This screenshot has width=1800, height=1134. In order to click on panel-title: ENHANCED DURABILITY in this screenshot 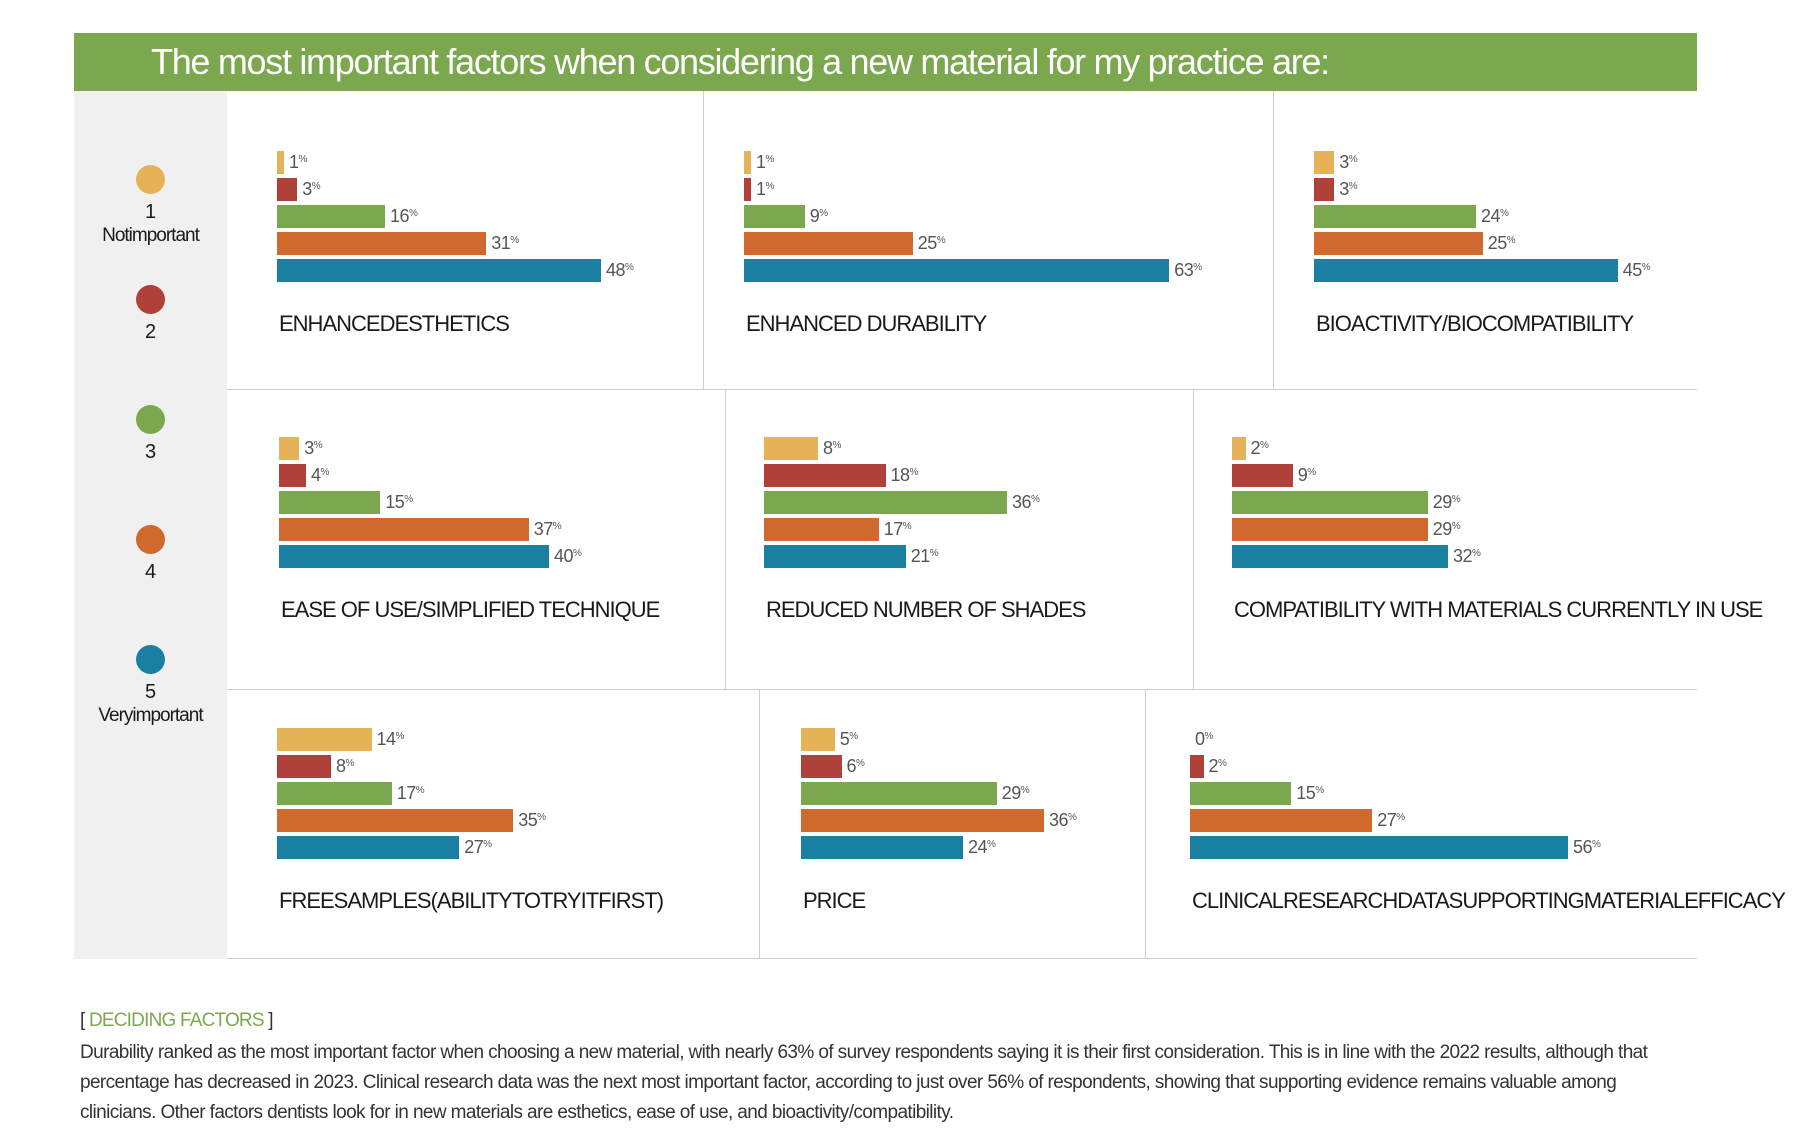, I will do `click(866, 323)`.